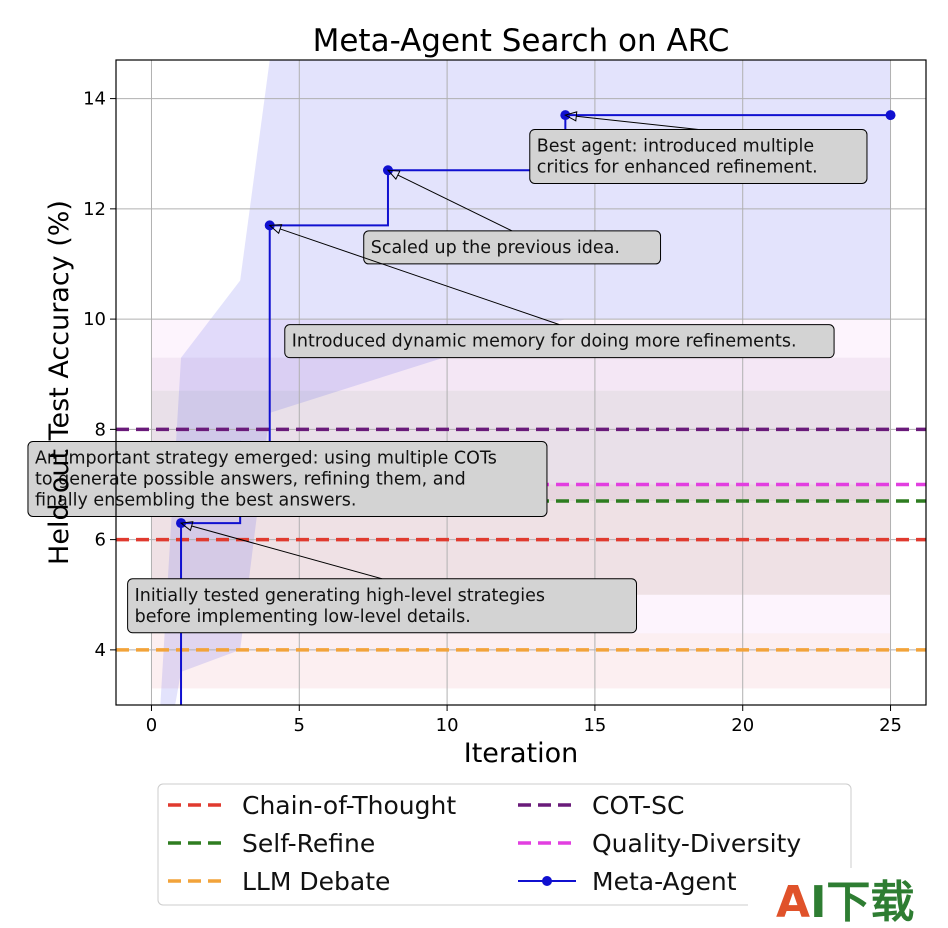 The image size is (948, 928). Describe the element at coordinates (890, 725) in the screenshot. I see `x-tick-label-5: 25` at that location.